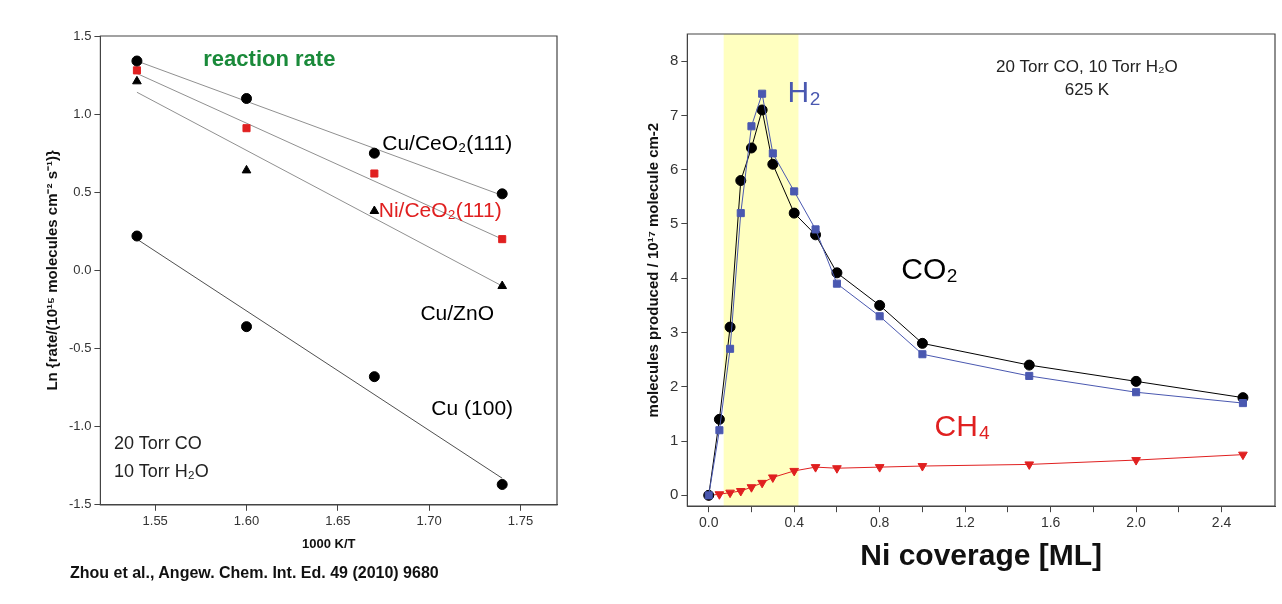 The image size is (1282, 604). What do you see at coordinates (962, 426) in the screenshot?
I see `series-label: CH₄` at bounding box center [962, 426].